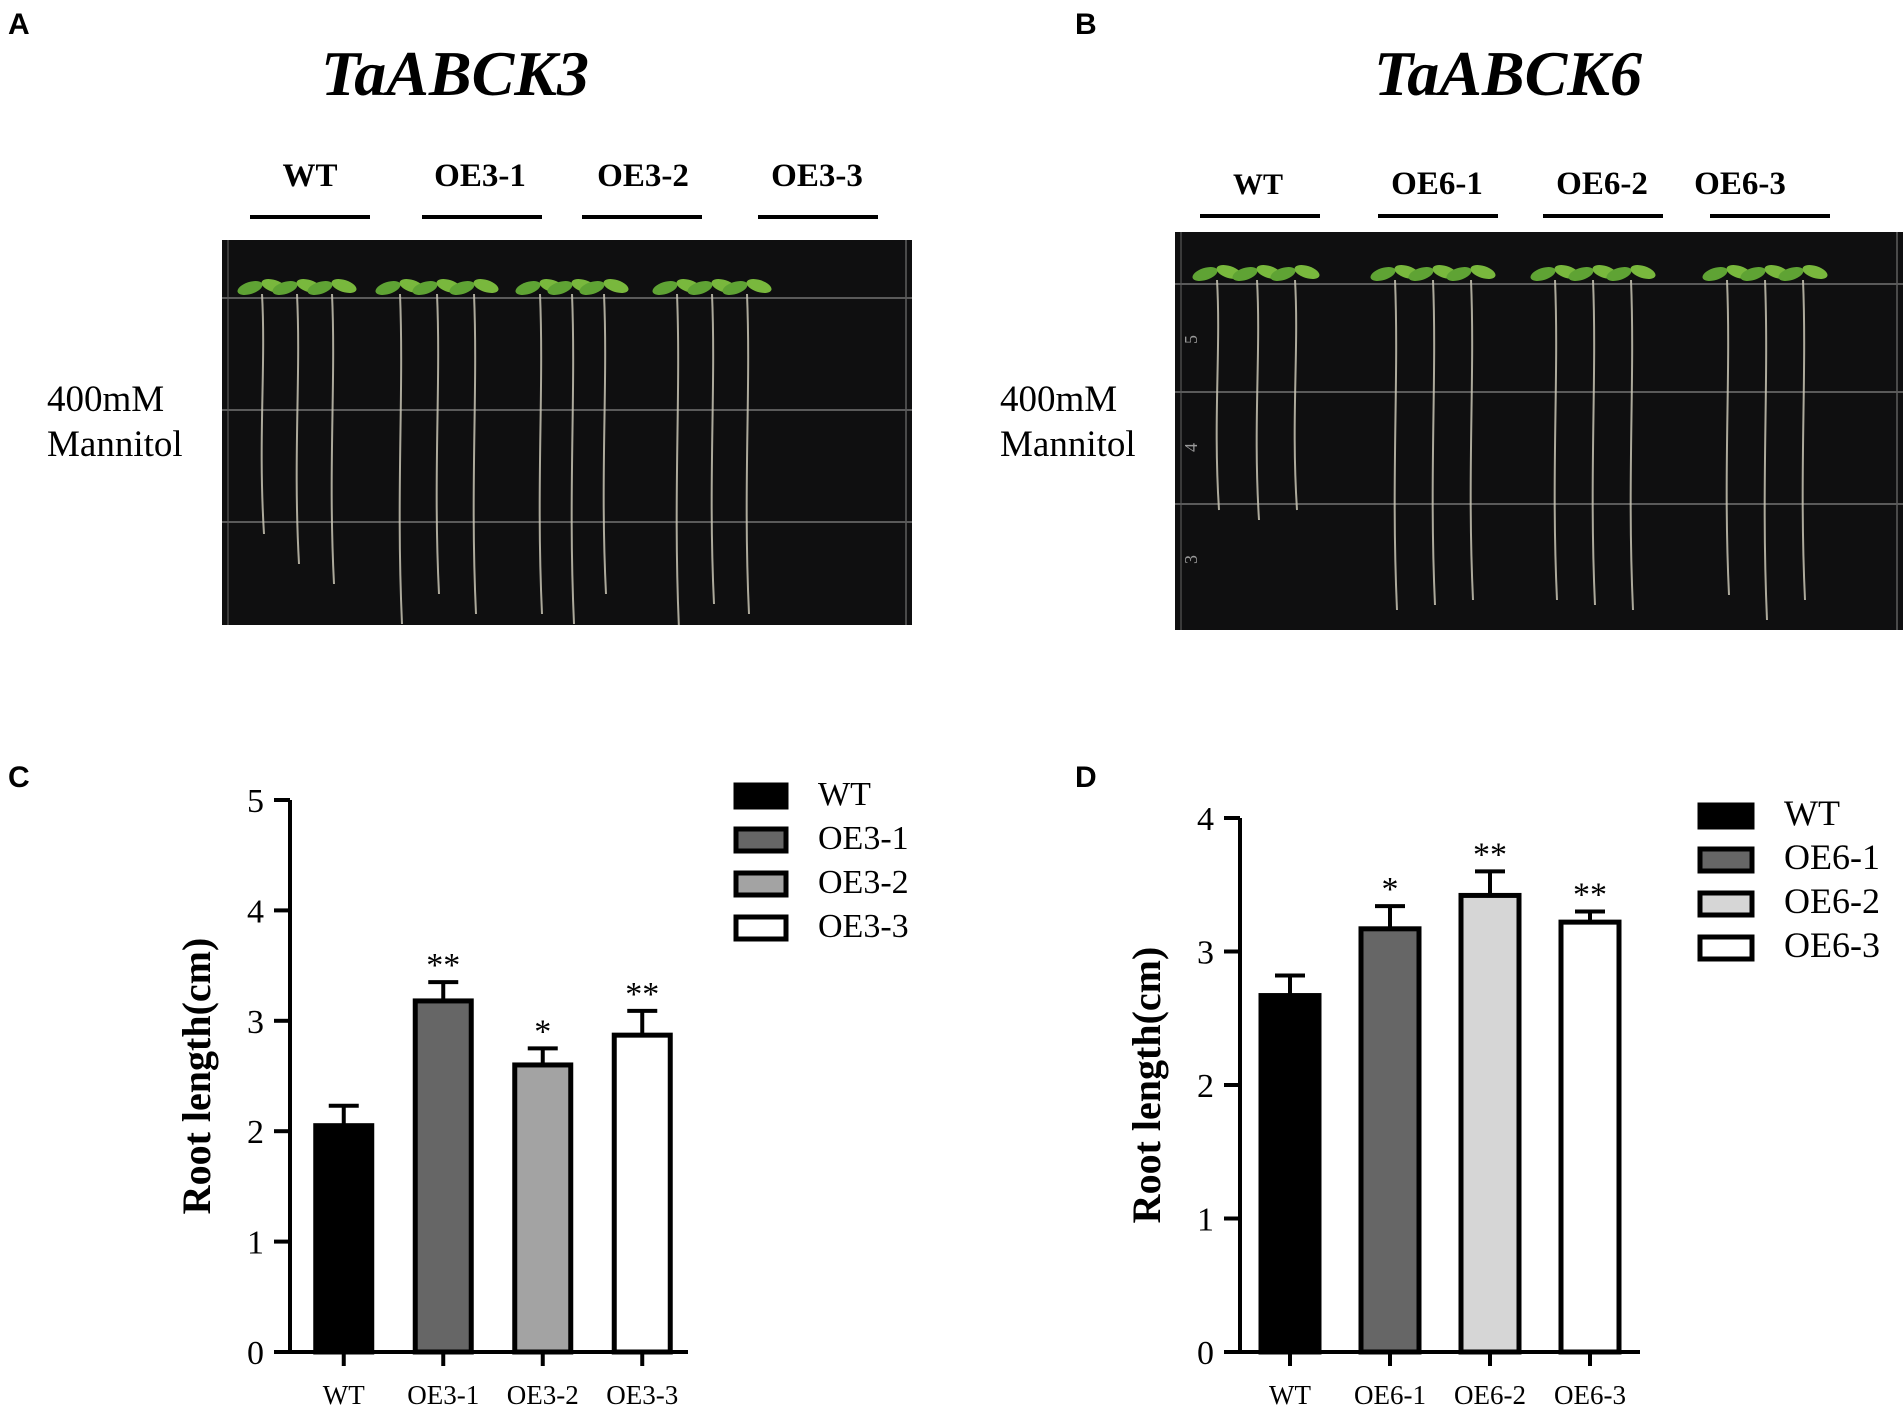 The width and height of the screenshot is (1904, 1417). What do you see at coordinates (1602, 184) in the screenshot?
I see `line-label-b-3: OE6-2` at bounding box center [1602, 184].